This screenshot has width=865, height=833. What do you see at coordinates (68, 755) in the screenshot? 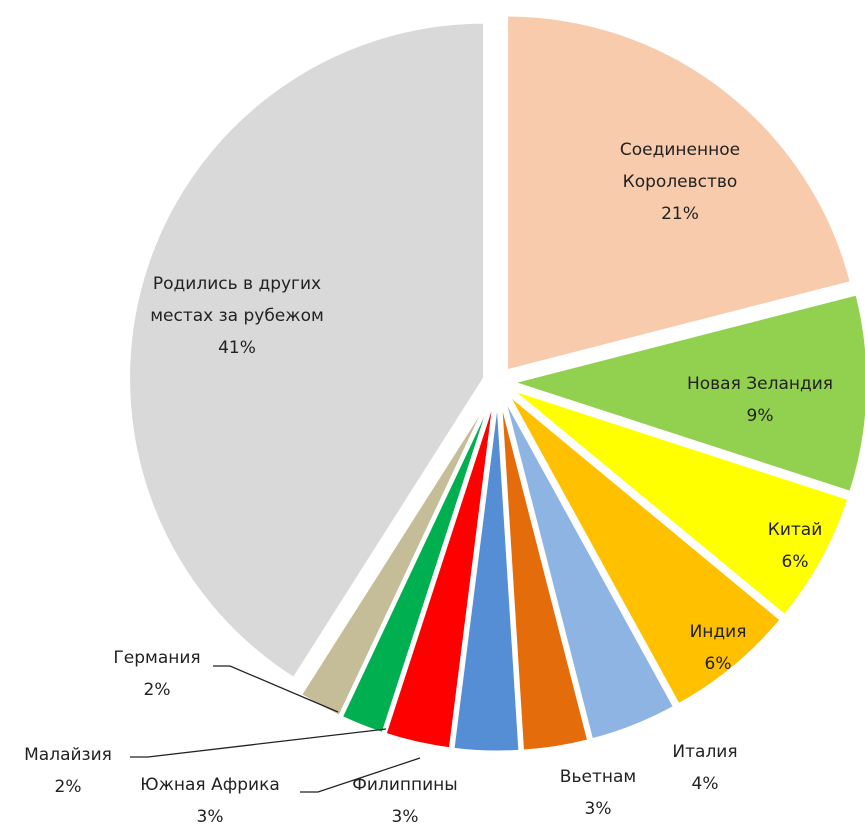
I see `slice-name: Малайзия` at bounding box center [68, 755].